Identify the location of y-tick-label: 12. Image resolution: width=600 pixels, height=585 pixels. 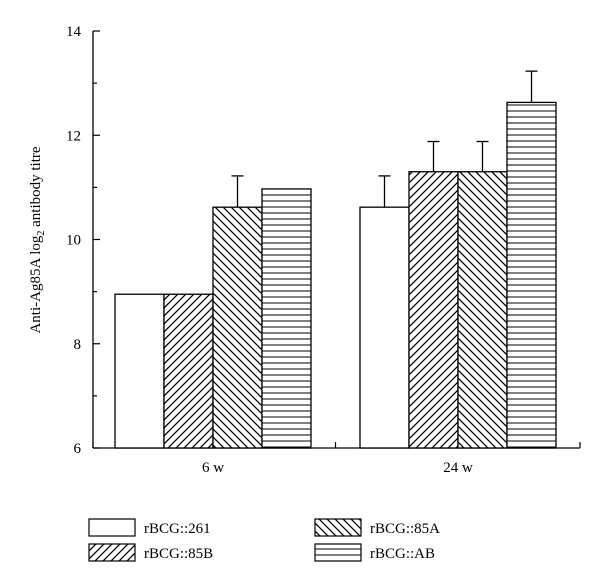
(73, 136).